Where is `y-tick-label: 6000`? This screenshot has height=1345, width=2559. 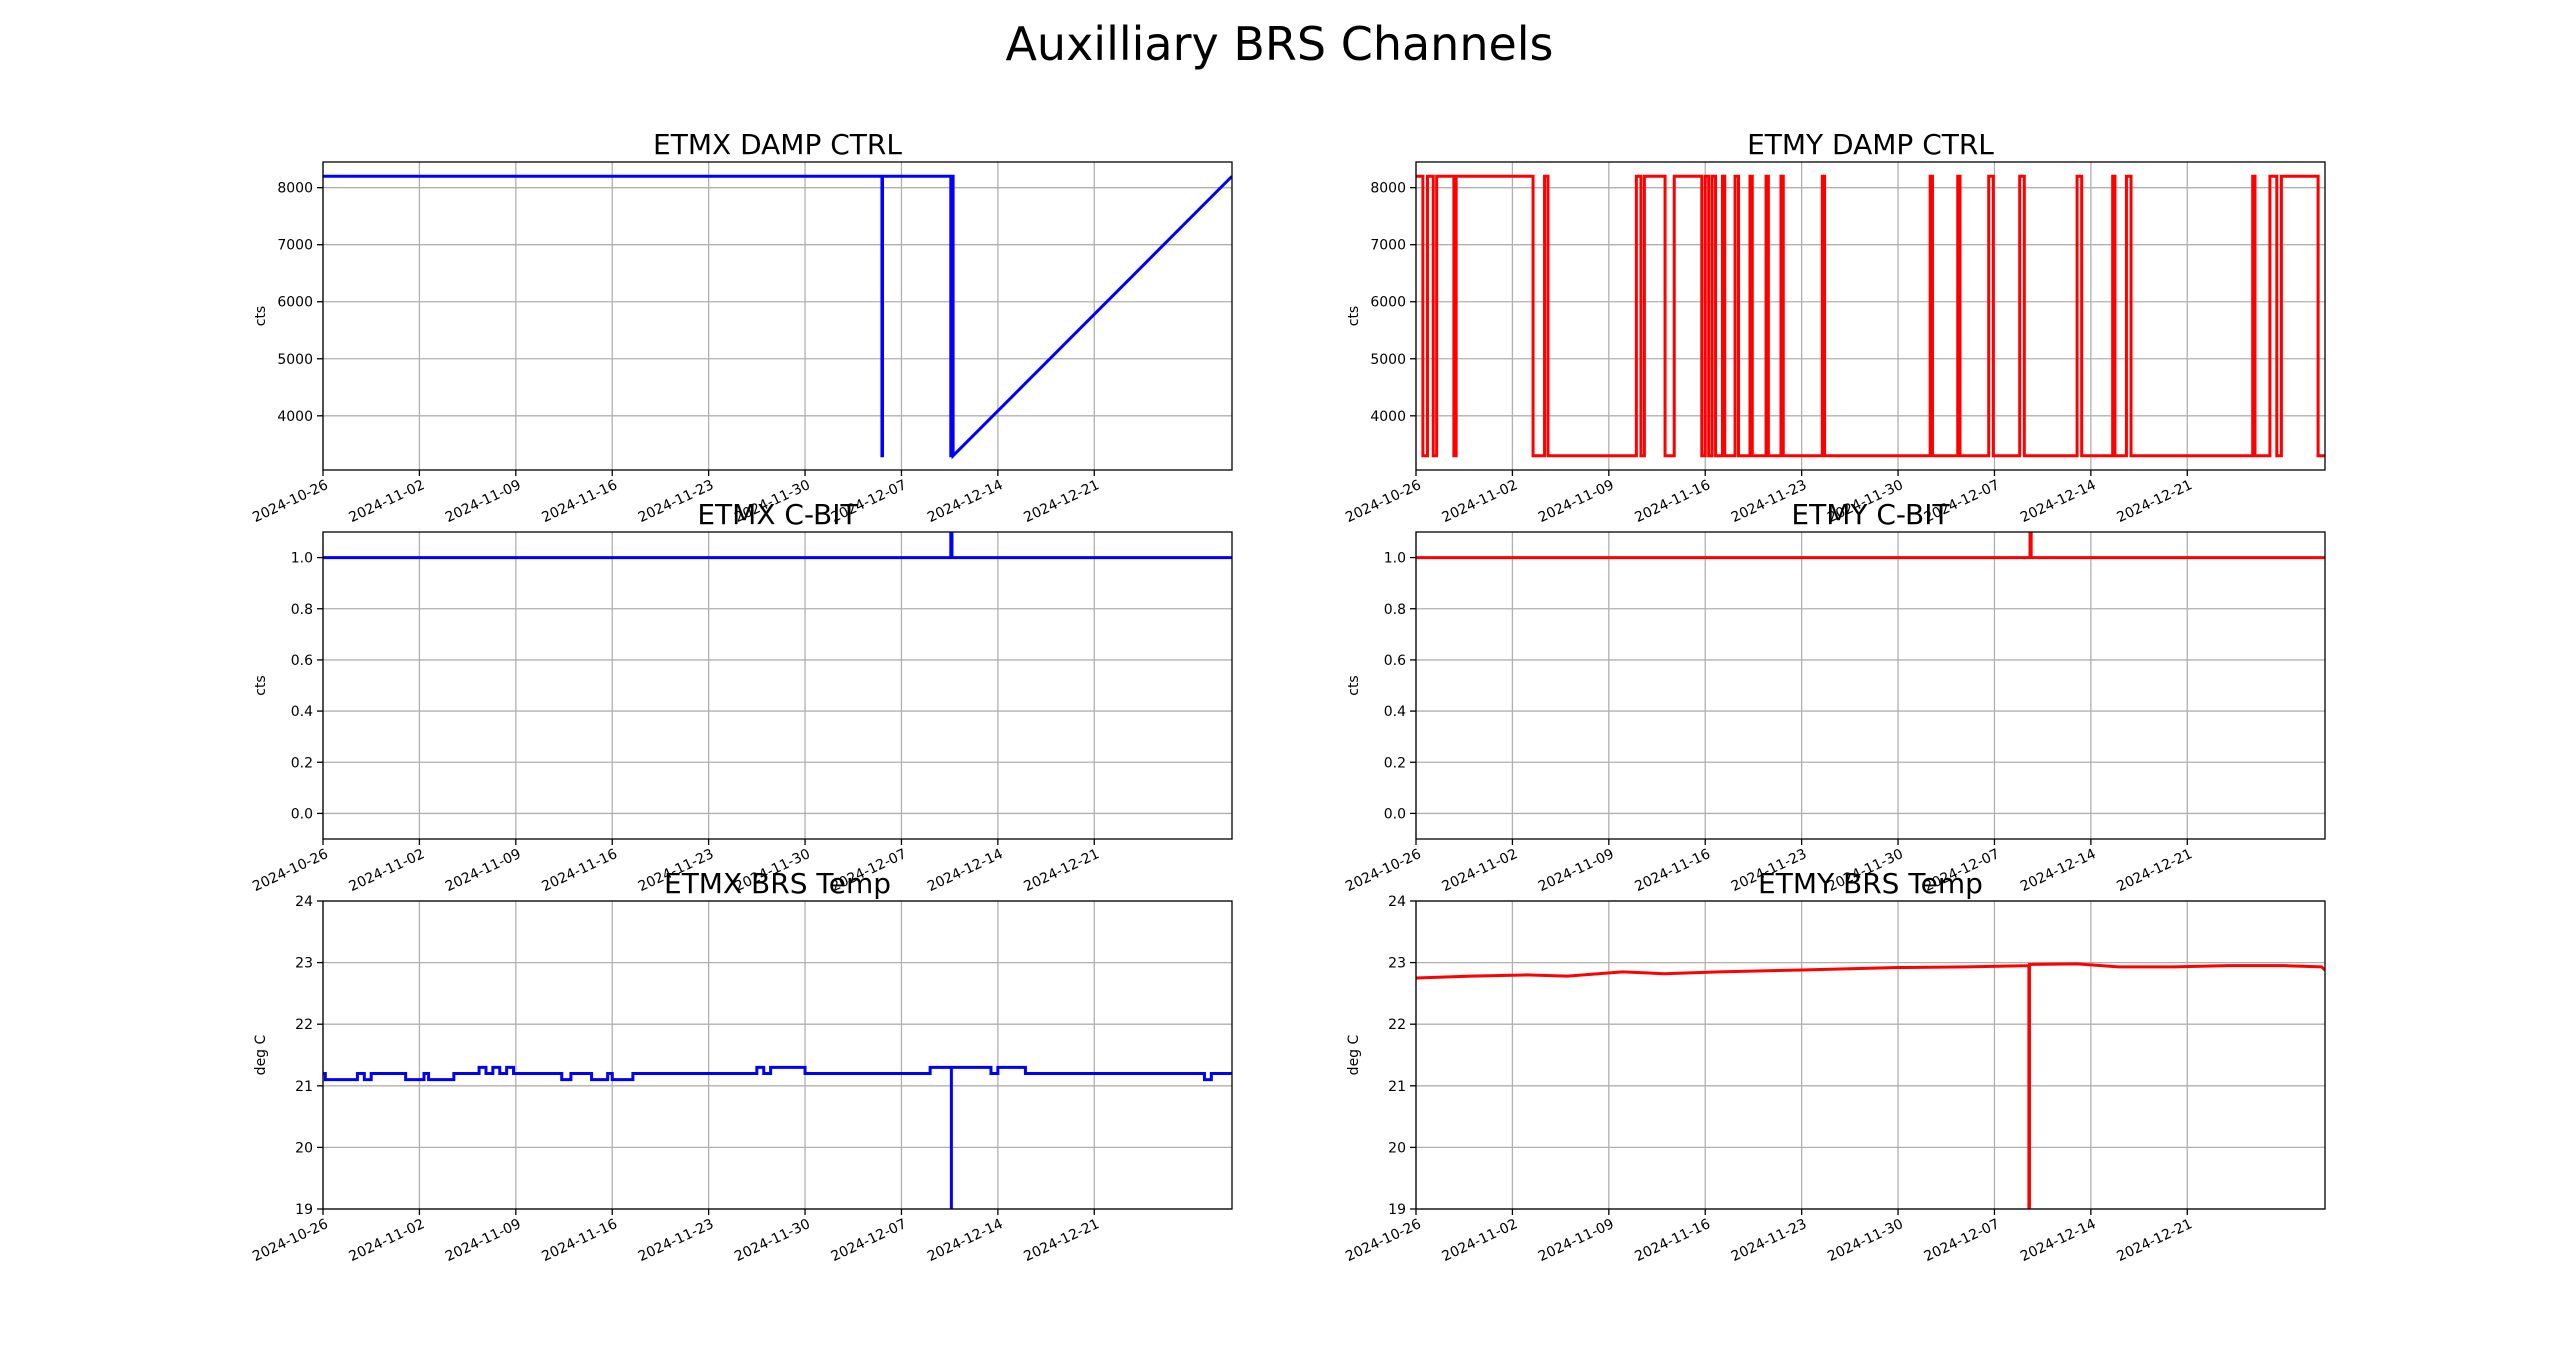
y-tick-label: 6000 is located at coordinates (1388, 303).